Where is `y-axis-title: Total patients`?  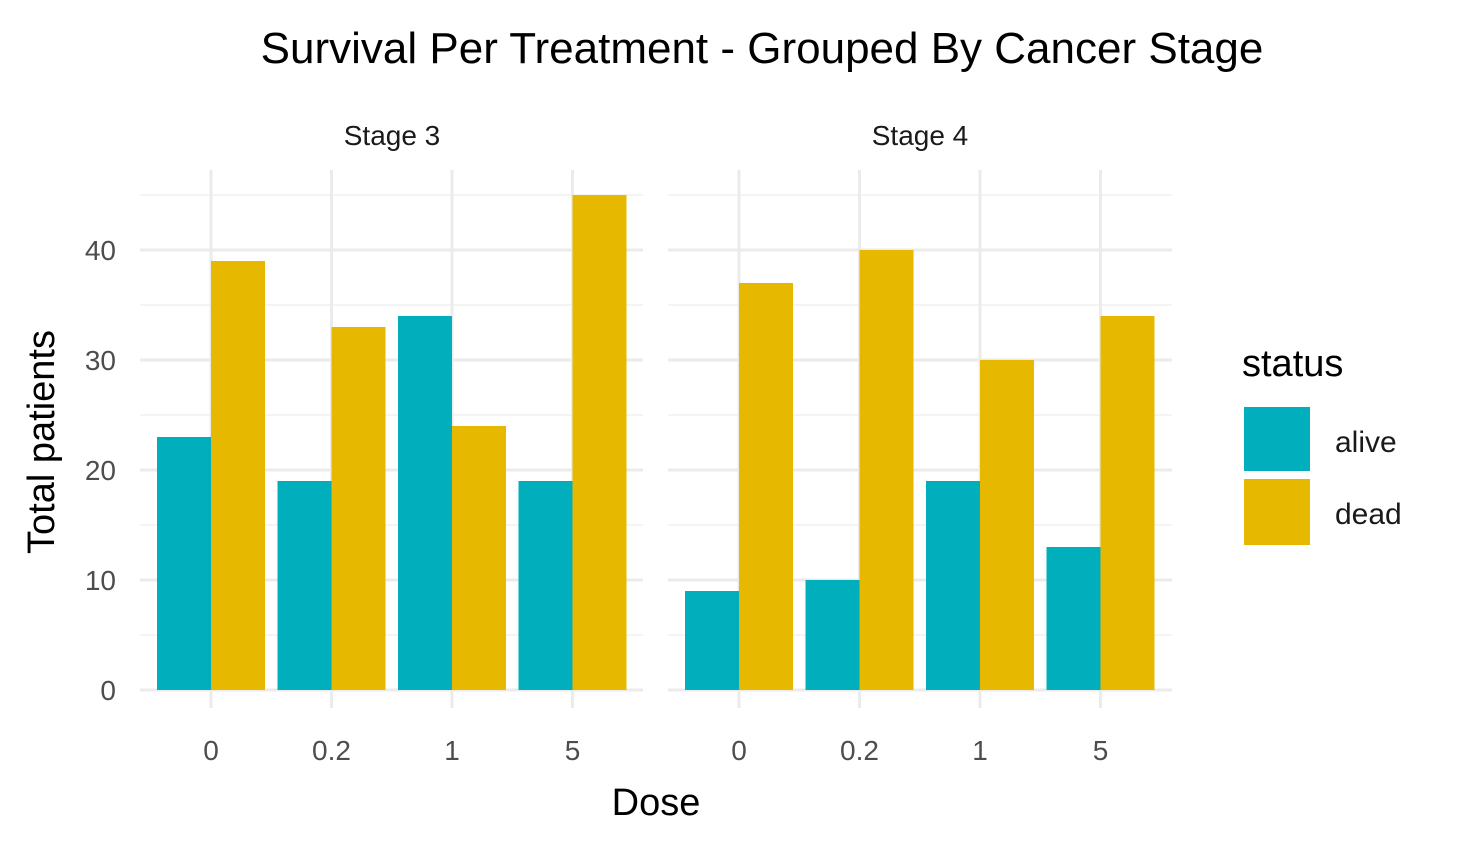 y-axis-title: Total patients is located at coordinates (42, 442).